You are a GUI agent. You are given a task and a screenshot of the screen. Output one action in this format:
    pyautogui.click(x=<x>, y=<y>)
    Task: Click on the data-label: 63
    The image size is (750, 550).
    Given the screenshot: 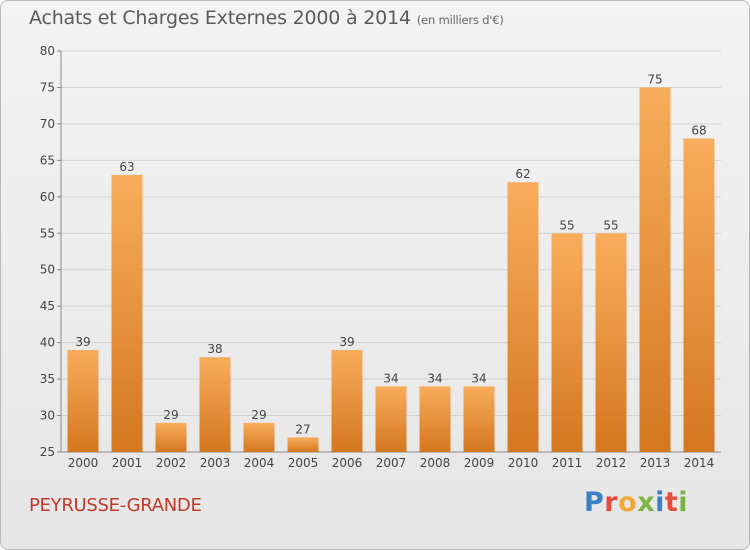 What is the action you would take?
    pyautogui.click(x=126, y=167)
    